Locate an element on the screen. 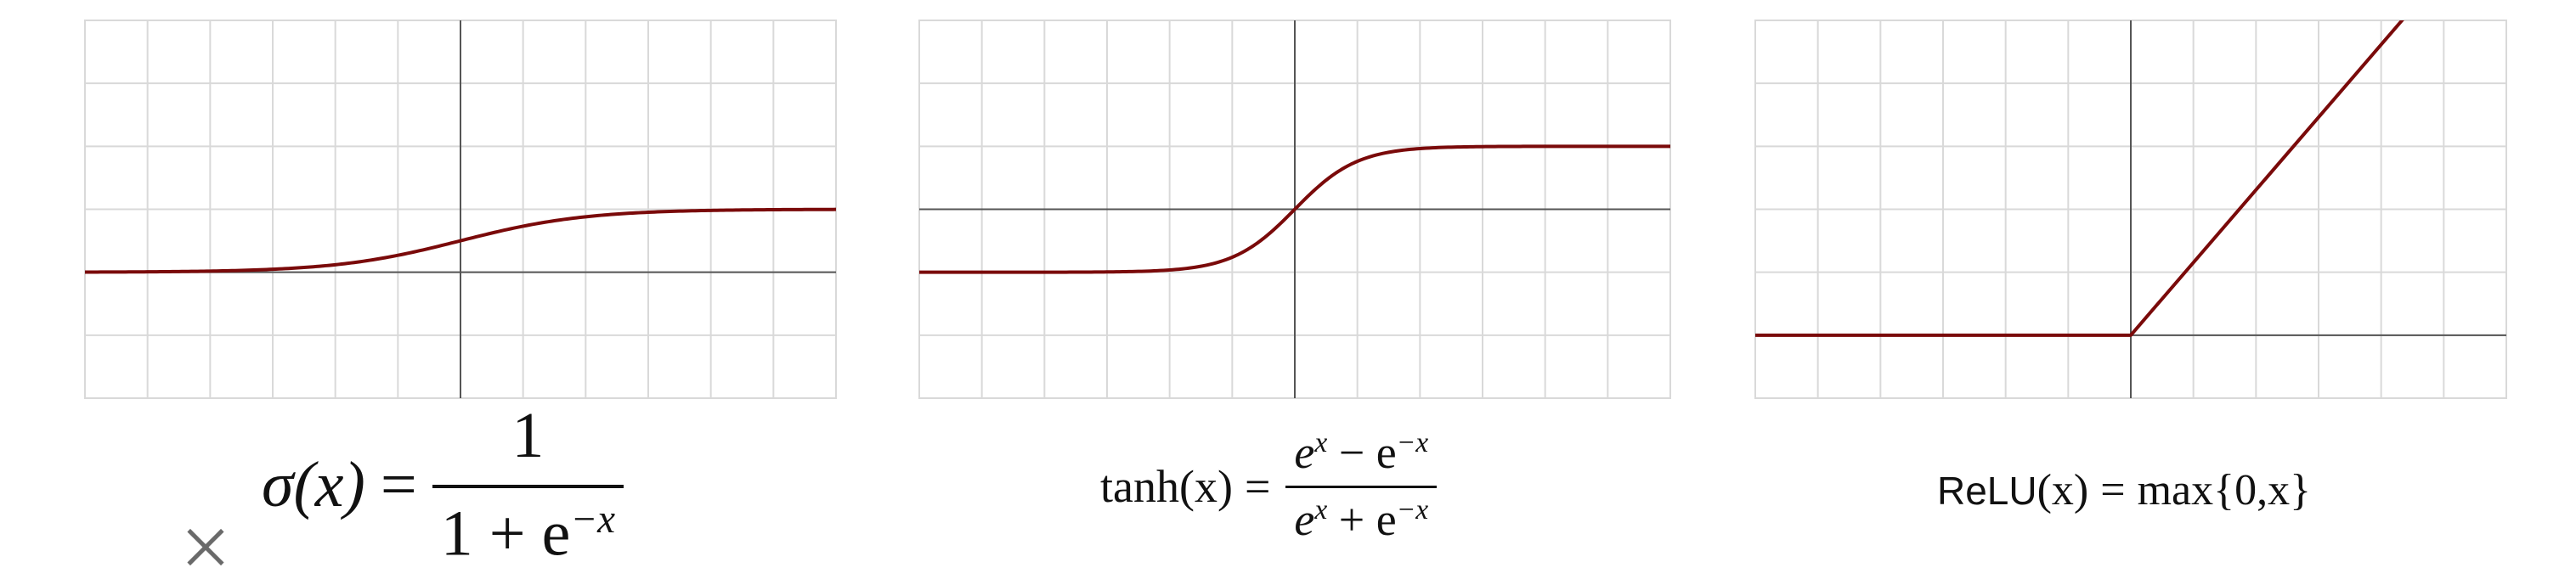 The height and width of the screenshot is (579, 2576). relu-equals: = is located at coordinates (2113, 490).